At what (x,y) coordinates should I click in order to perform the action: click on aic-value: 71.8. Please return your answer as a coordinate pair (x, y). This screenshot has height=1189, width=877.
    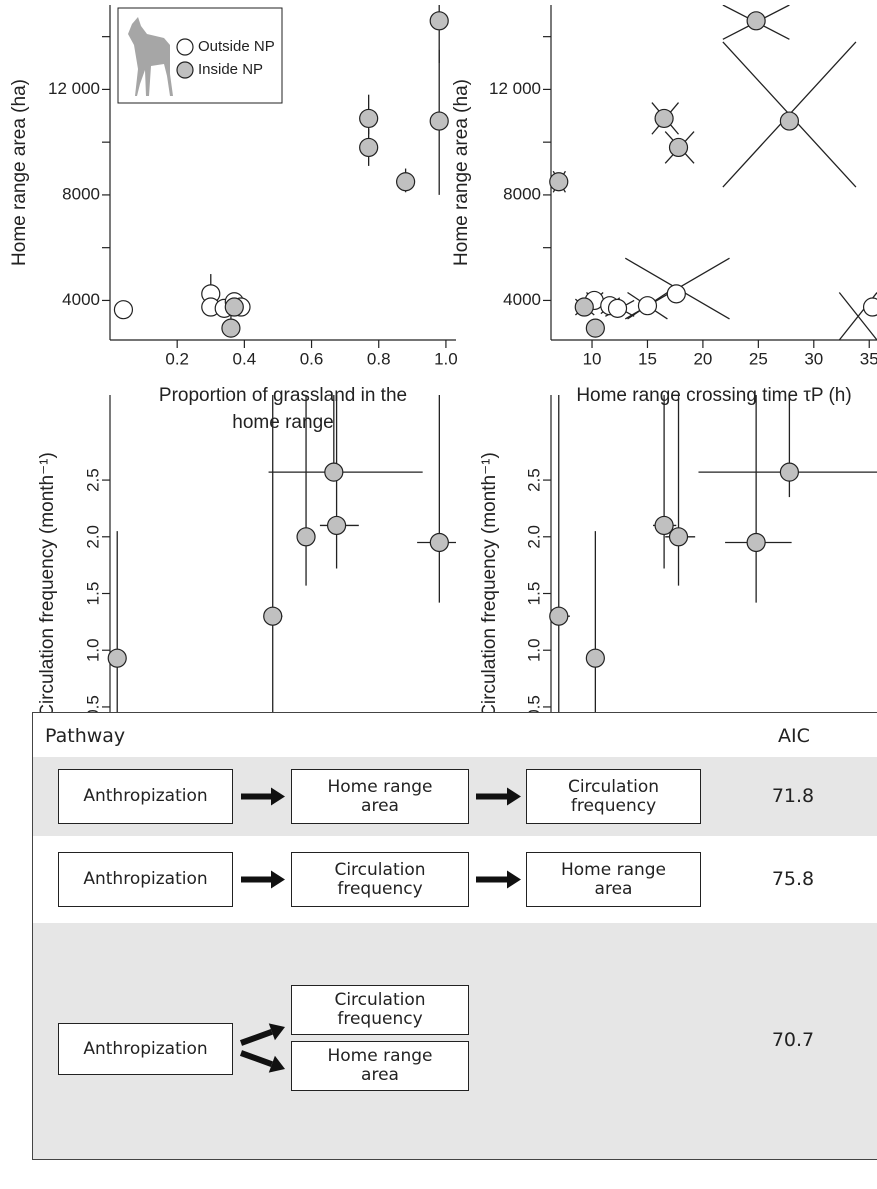
    Looking at the image, I should click on (793, 795).